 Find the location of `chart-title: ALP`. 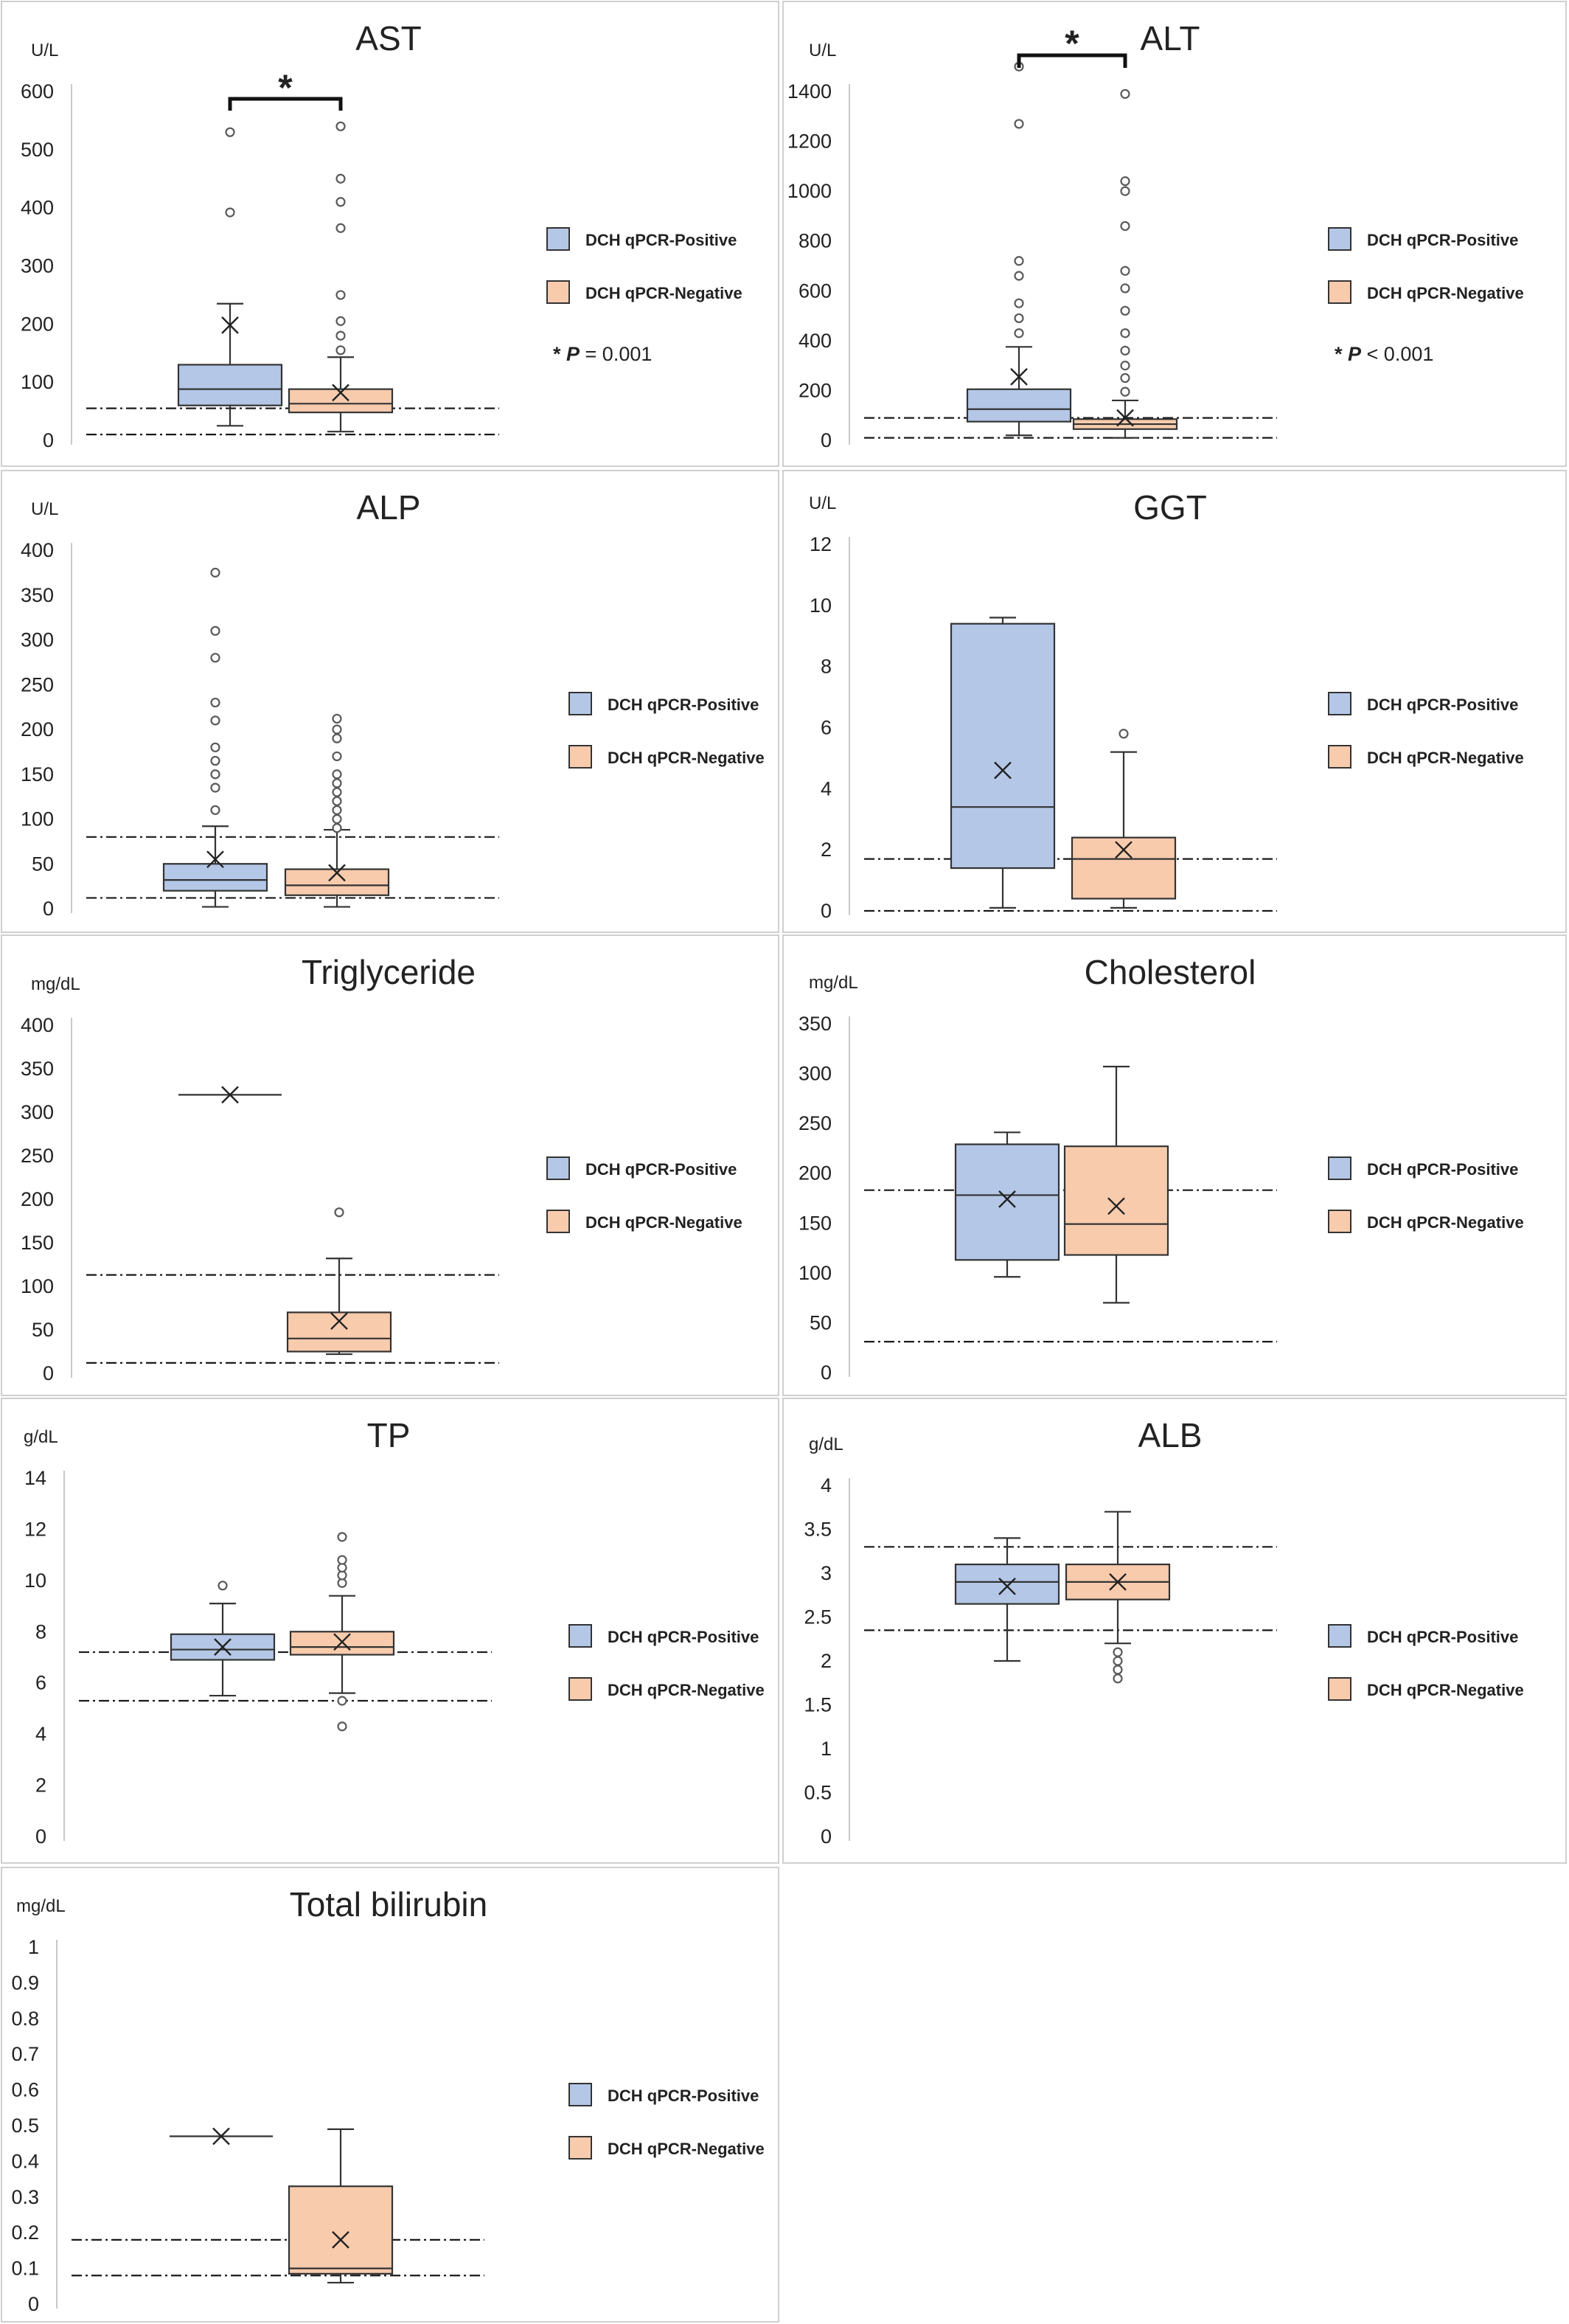

chart-title: ALP is located at coordinates (389, 508).